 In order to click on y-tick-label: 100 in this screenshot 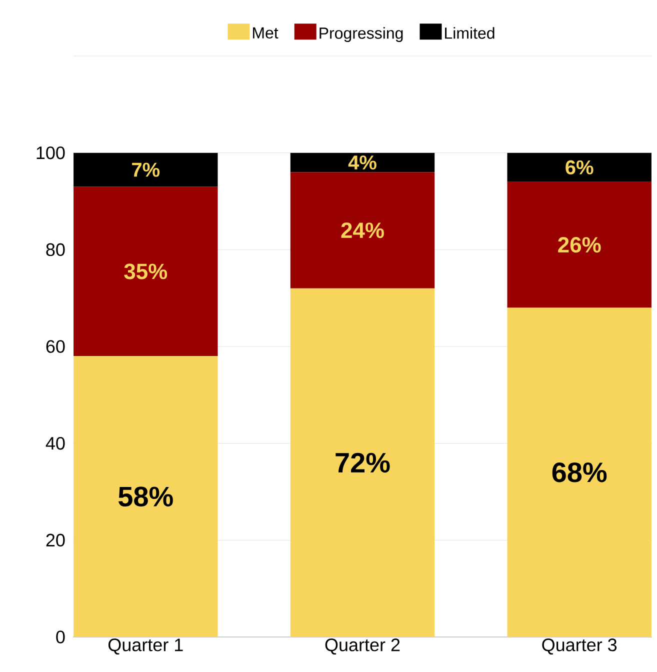, I will do `click(50, 153)`.